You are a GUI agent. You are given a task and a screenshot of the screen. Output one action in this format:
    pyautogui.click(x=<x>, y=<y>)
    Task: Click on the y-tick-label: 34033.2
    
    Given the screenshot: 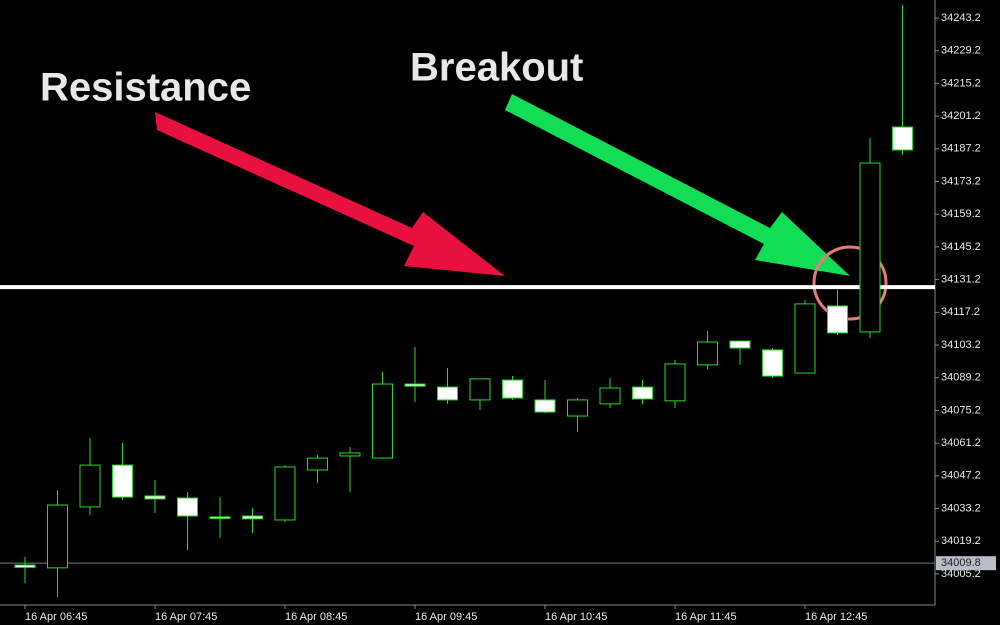 What is the action you would take?
    pyautogui.click(x=961, y=508)
    